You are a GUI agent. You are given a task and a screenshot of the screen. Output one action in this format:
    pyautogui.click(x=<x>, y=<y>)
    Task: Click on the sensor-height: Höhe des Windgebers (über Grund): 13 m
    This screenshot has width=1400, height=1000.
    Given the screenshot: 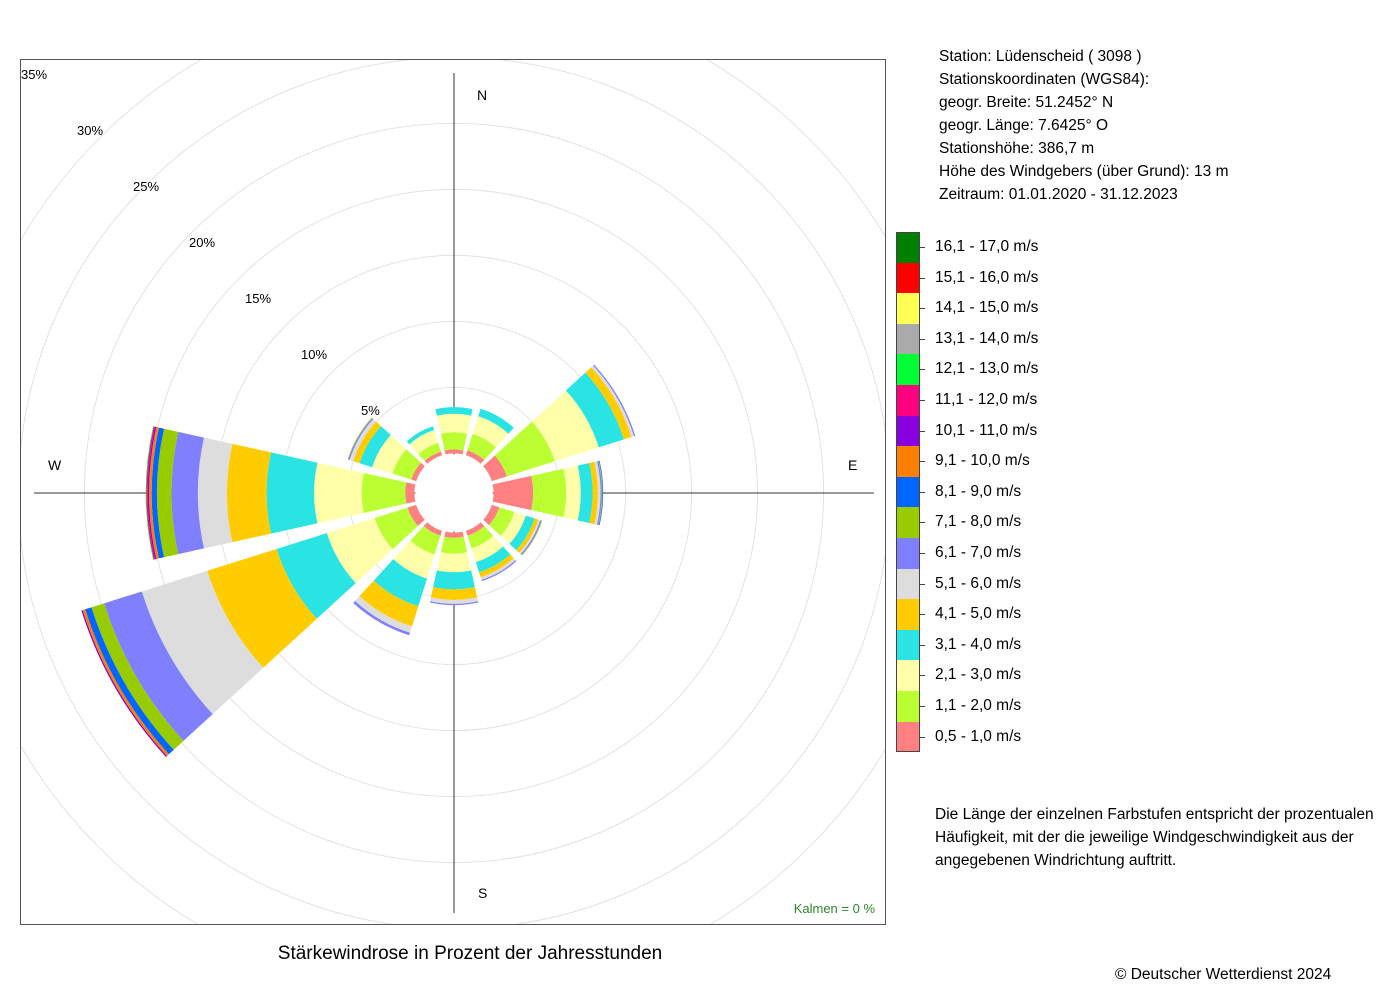 What is the action you would take?
    pyautogui.click(x=1084, y=171)
    